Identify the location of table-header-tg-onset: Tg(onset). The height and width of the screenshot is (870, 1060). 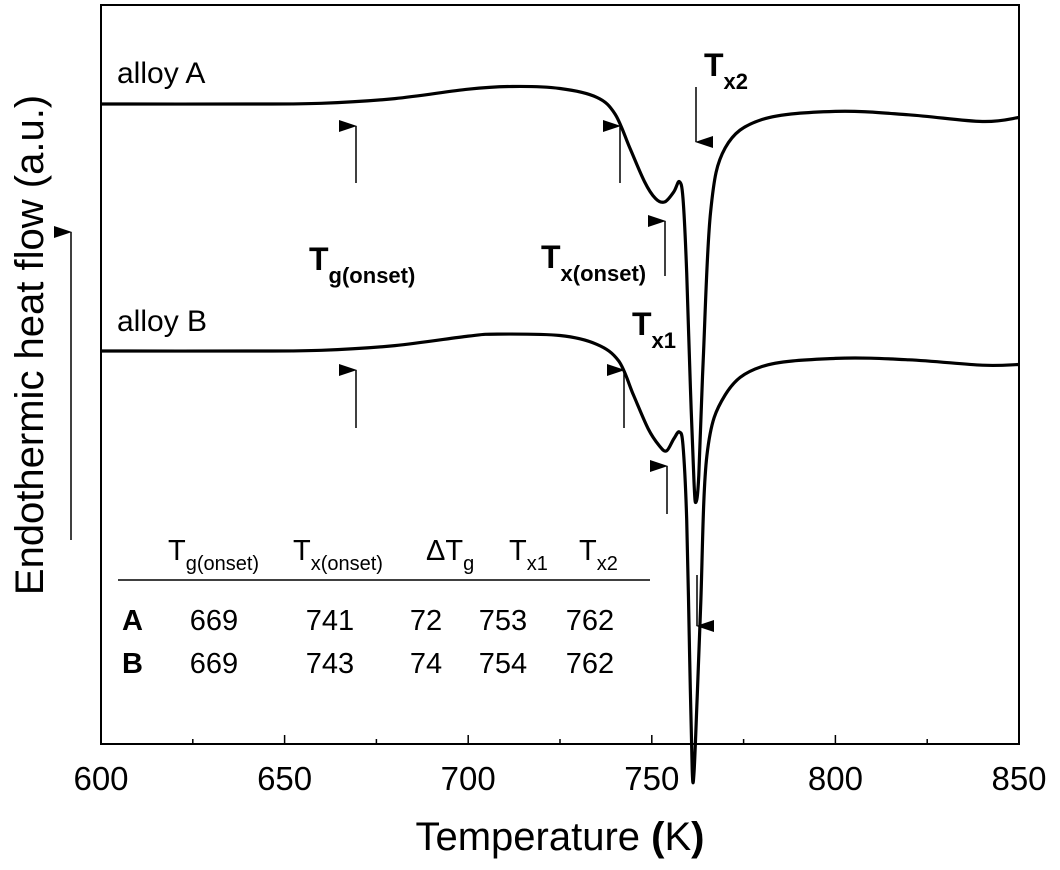
(213, 555).